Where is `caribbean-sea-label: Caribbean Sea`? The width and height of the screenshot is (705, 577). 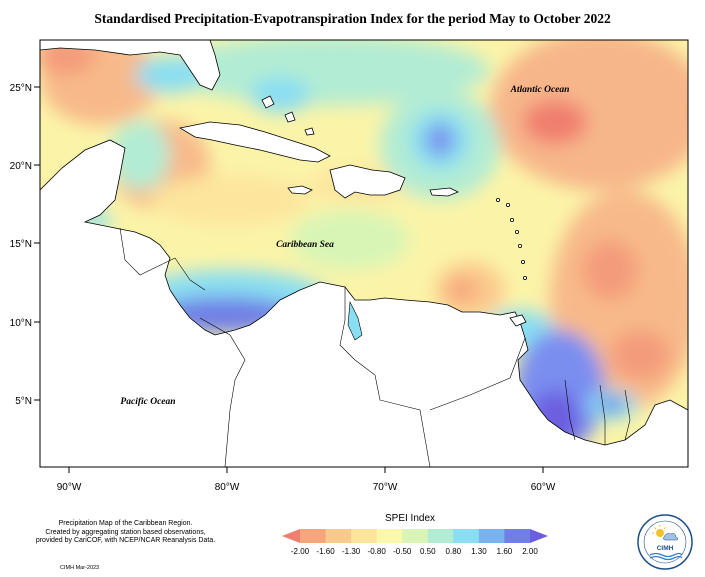
caribbean-sea-label: Caribbean Sea is located at coordinates (305, 245).